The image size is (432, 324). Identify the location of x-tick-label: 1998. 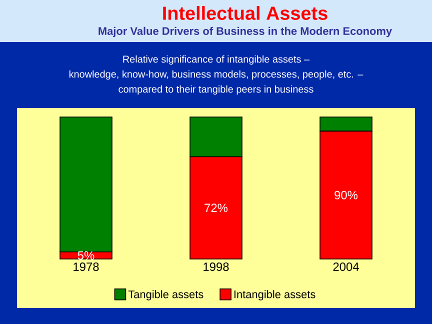
(216, 266).